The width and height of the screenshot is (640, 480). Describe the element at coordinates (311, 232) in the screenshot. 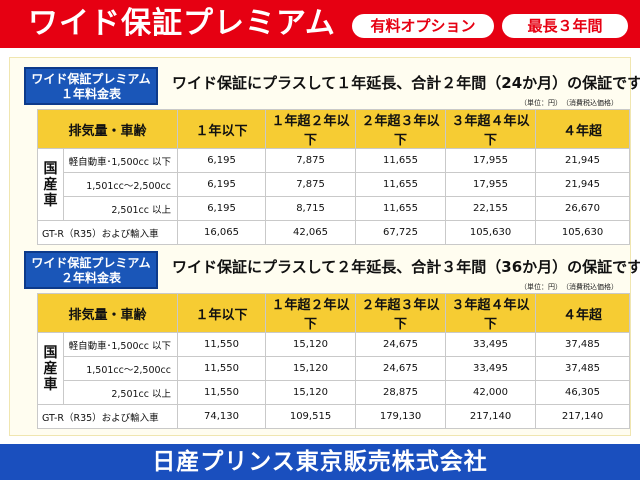

I see `table-cell: 42,065` at that location.